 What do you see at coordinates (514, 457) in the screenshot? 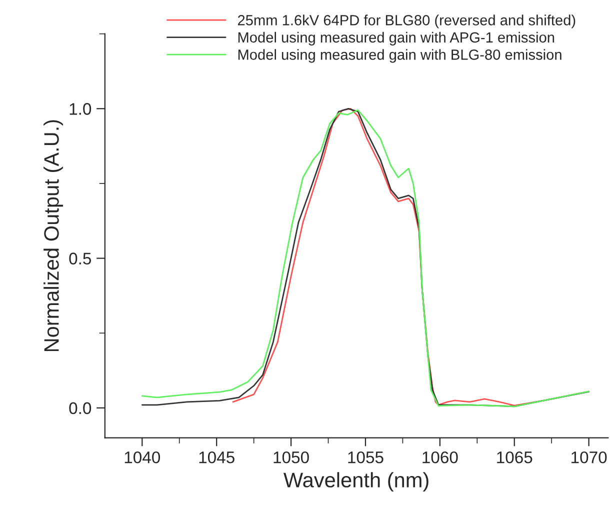
I see `x-tick-label: 1065` at bounding box center [514, 457].